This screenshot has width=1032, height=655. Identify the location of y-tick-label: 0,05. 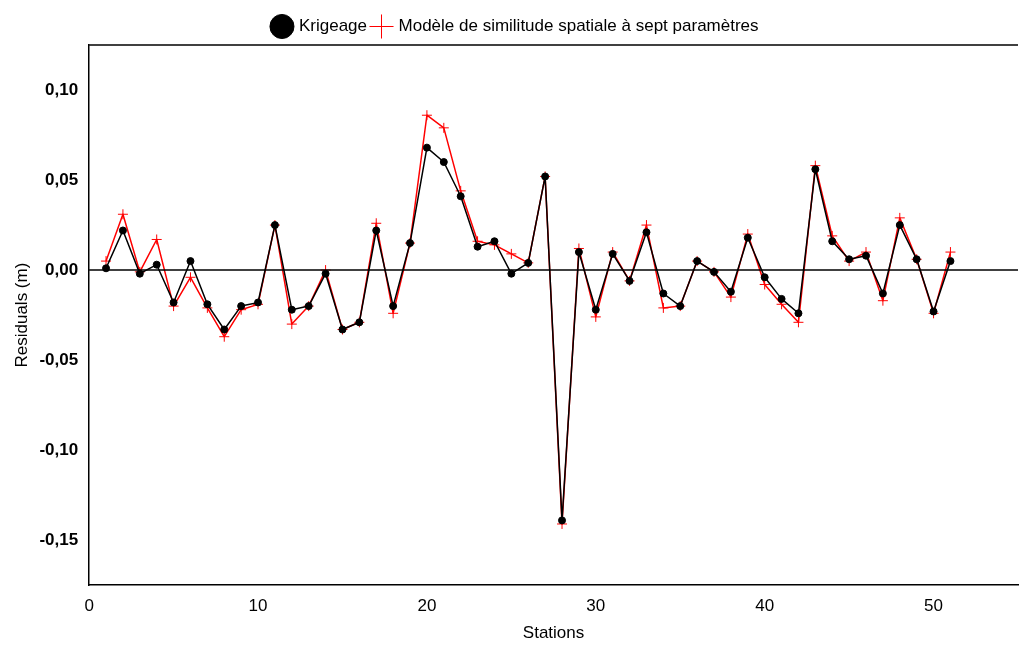
(62, 179).